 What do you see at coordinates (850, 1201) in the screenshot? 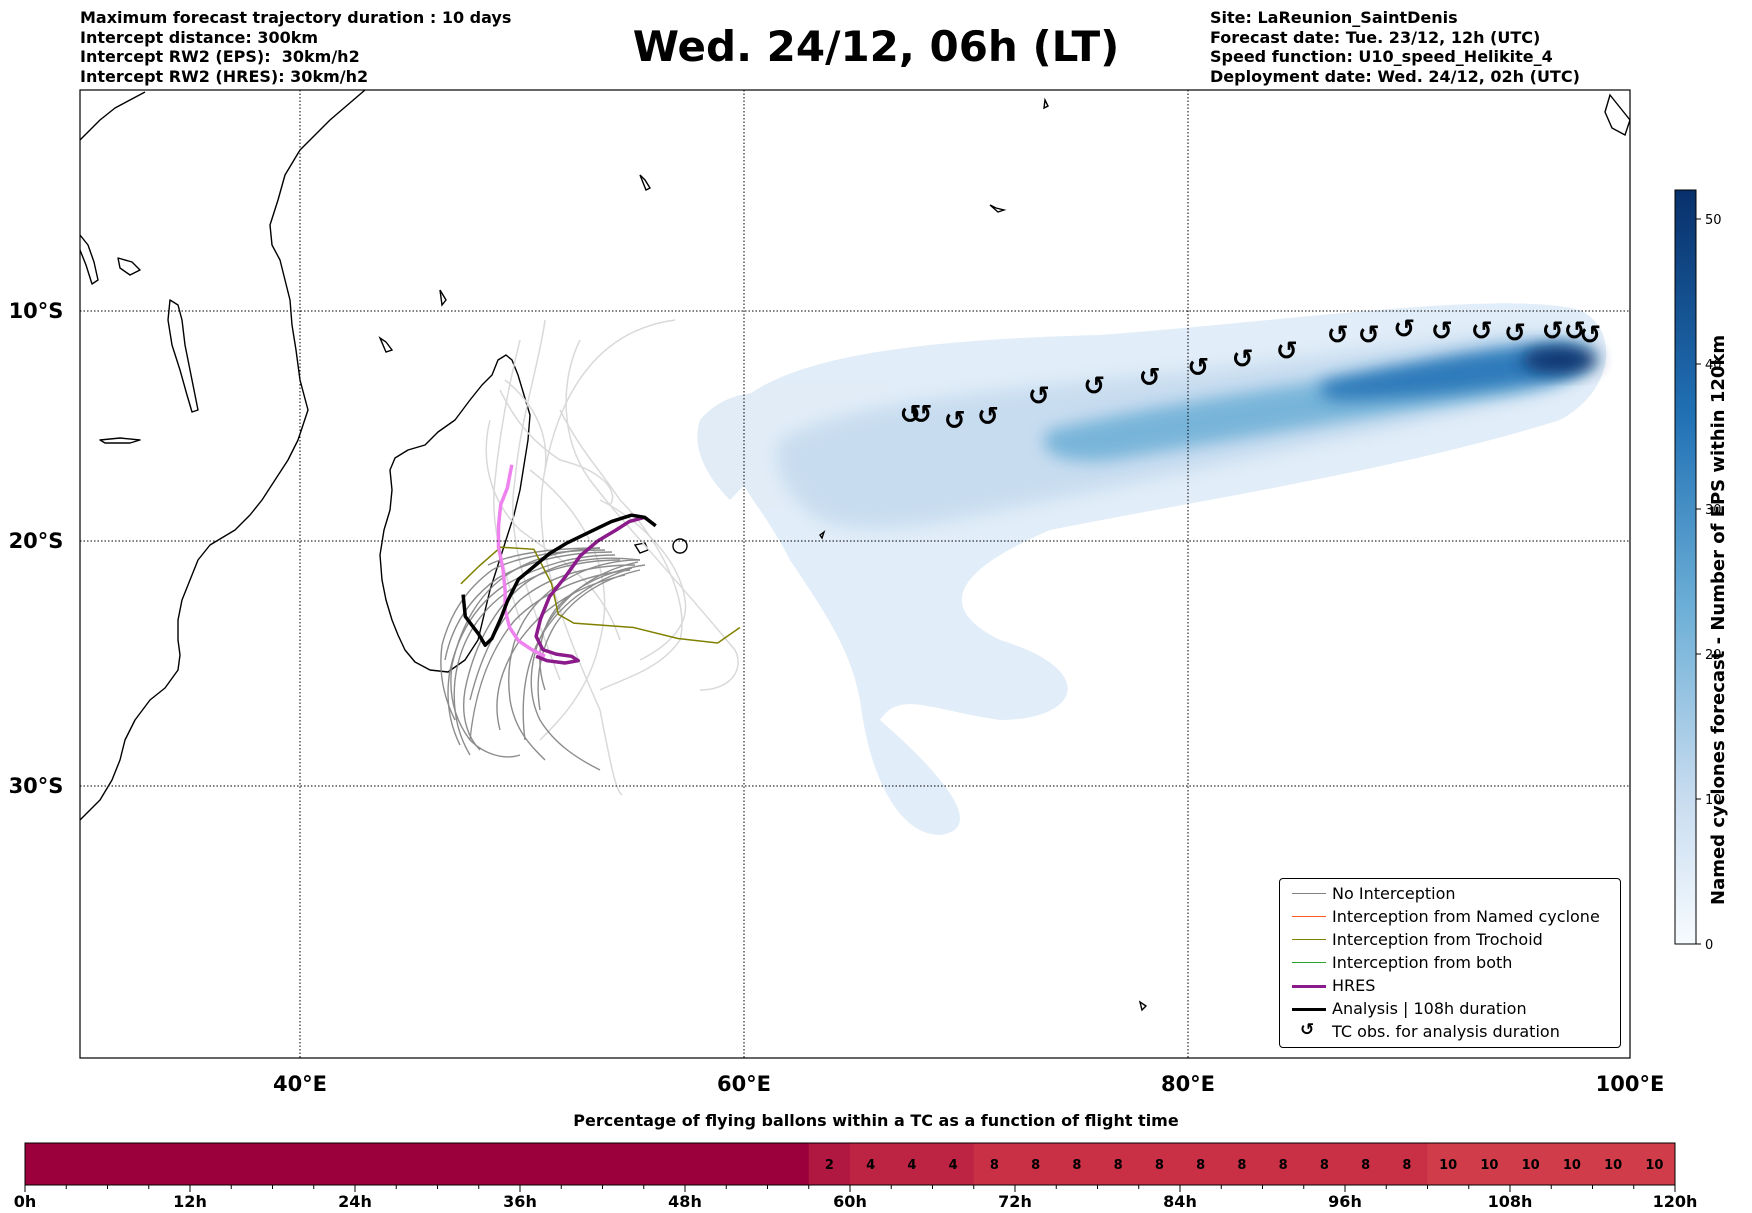
I see `timeline-tick-label: 60h` at bounding box center [850, 1201].